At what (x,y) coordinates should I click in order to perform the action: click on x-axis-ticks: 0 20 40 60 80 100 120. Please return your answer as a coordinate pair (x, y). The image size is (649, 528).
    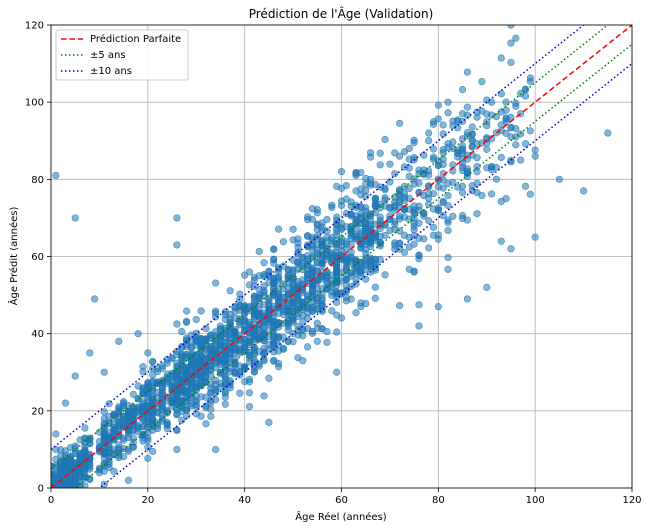
    Looking at the image, I should click on (345, 497).